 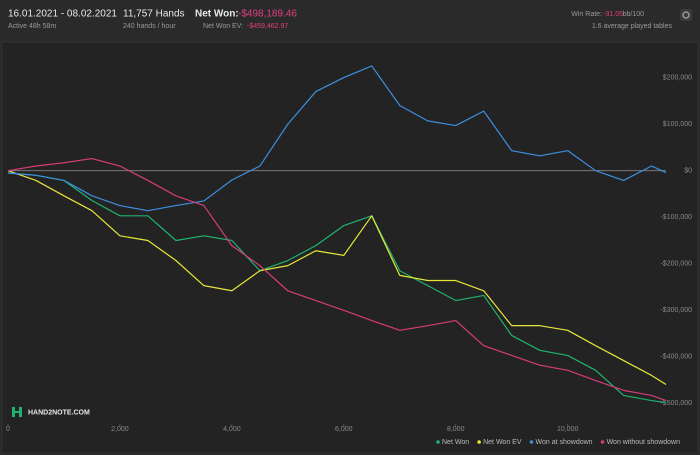 What do you see at coordinates (120, 429) in the screenshot?
I see `x-tick-label: 2,000` at bounding box center [120, 429].